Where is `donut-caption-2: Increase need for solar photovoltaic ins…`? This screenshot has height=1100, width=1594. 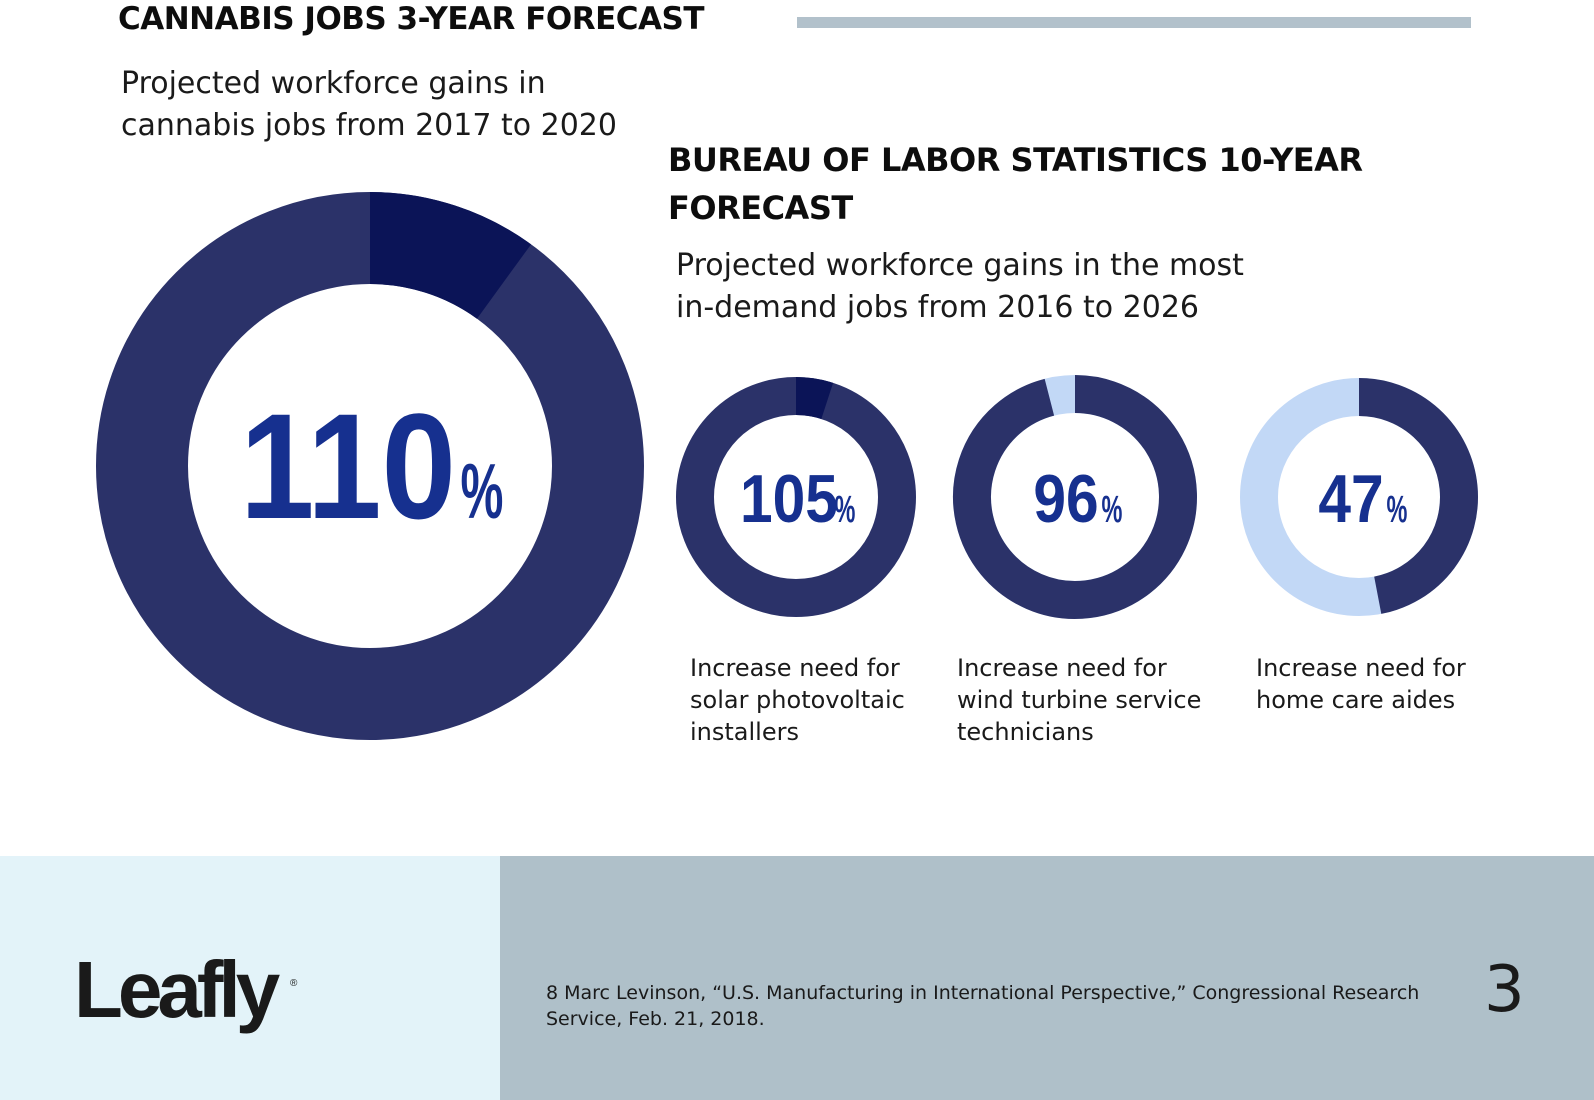 donut-caption-2: Increase need for solar photovoltaic ins… is located at coordinates (797, 700).